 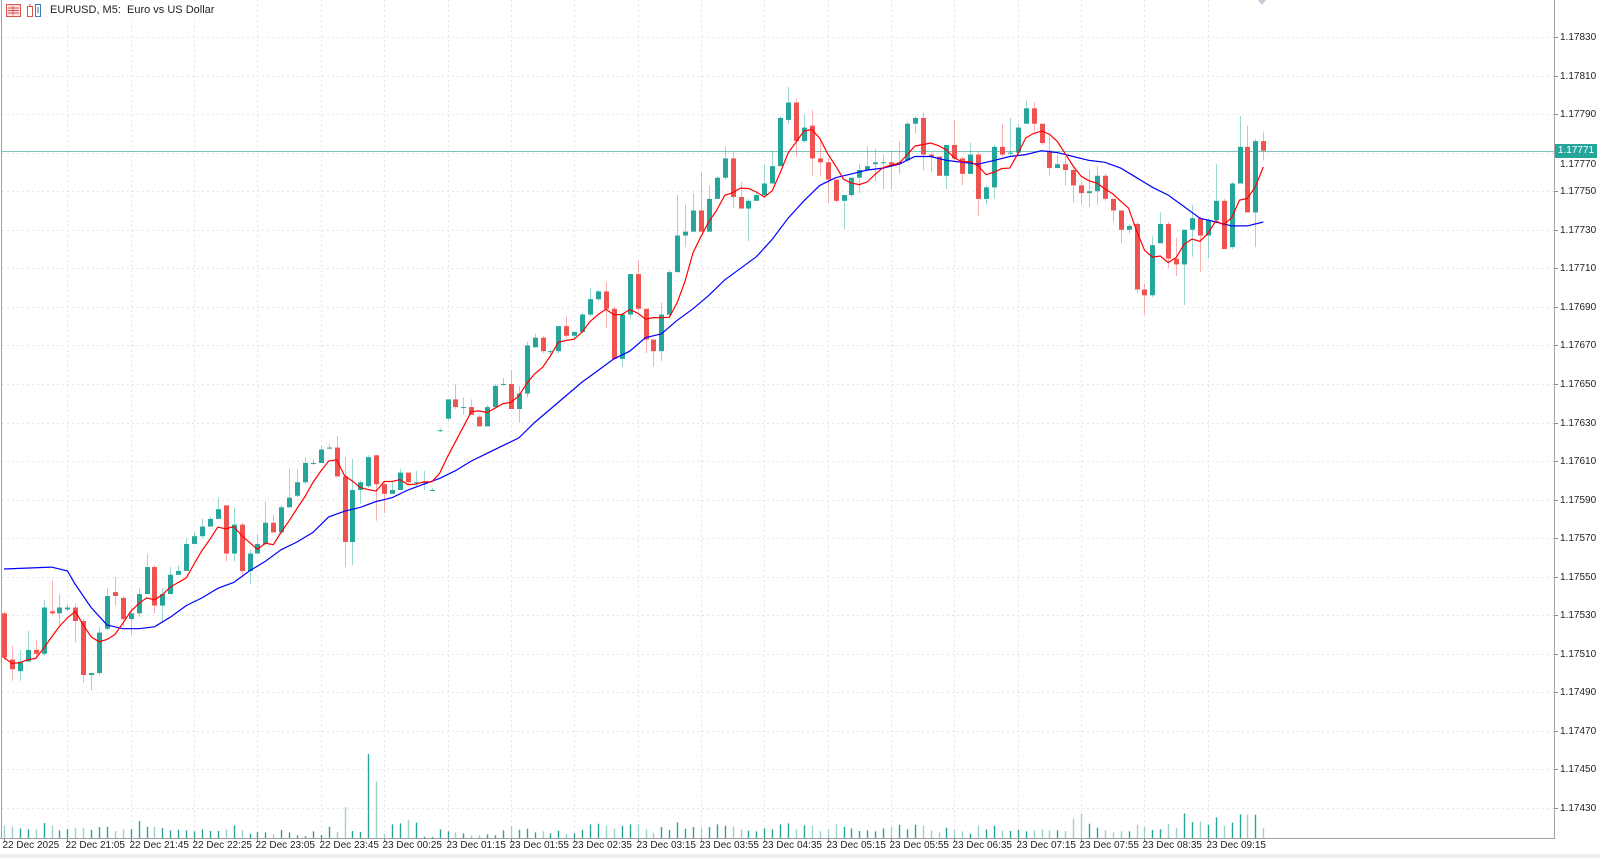 What do you see at coordinates (132, 10) in the screenshot?
I see `chart-title: EURUSD, M5: Euro vs US Dollar` at bounding box center [132, 10].